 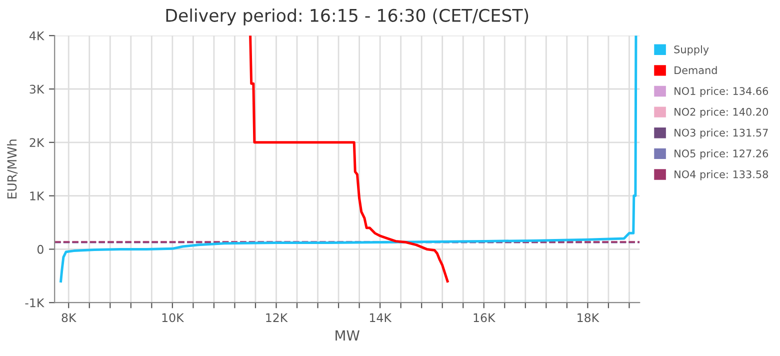 I want to click on chart-title: Delivery period: 16:15 - 16:30 (CET/CEST), so click(x=347, y=17).